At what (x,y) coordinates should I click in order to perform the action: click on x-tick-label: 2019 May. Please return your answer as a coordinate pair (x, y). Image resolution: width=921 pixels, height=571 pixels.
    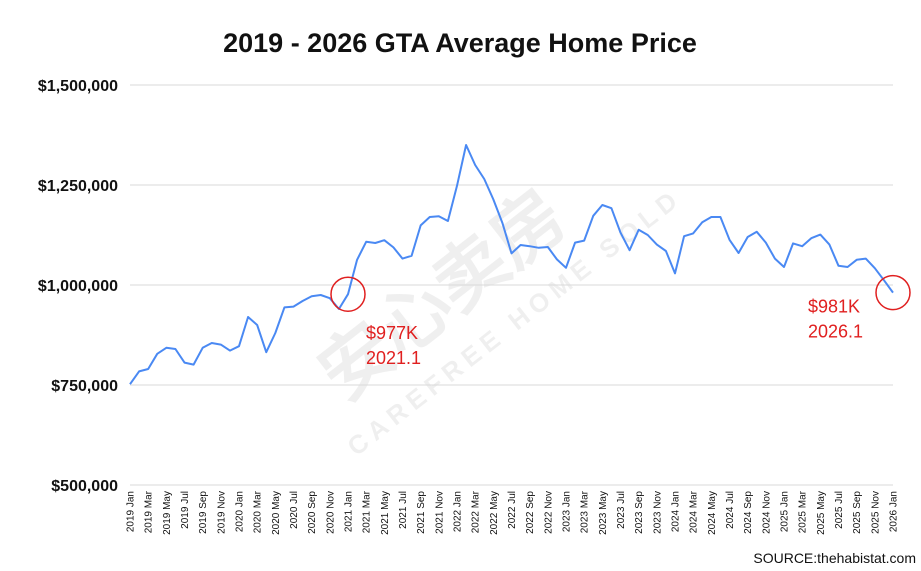
    Looking at the image, I should click on (167, 513).